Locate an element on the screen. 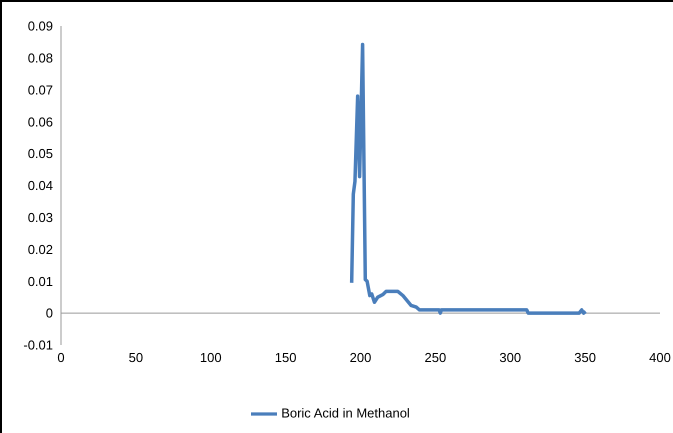 This screenshot has width=673, height=433. y-tick-label: 0.04 is located at coordinates (40, 186).